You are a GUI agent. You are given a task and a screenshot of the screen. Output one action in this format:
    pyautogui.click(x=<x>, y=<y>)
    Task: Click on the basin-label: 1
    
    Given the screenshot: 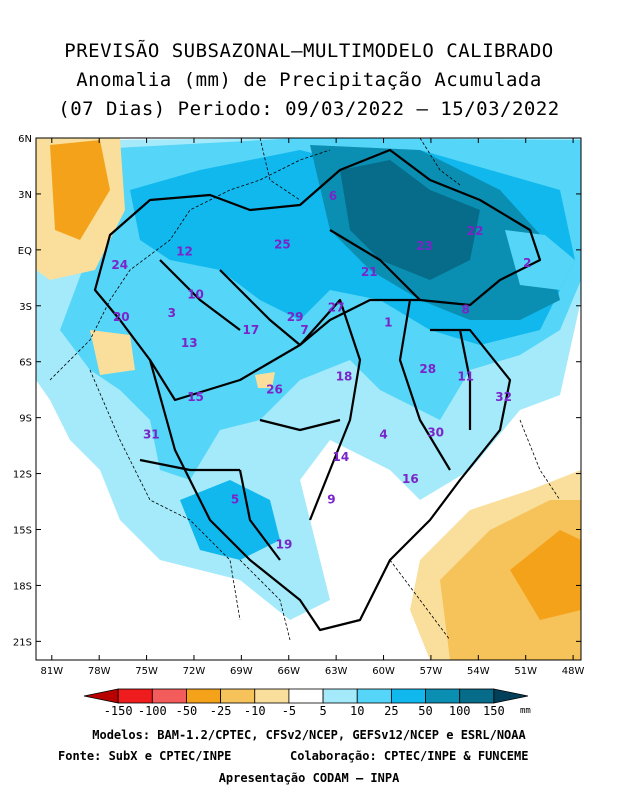 What is the action you would take?
    pyautogui.click(x=388, y=323)
    